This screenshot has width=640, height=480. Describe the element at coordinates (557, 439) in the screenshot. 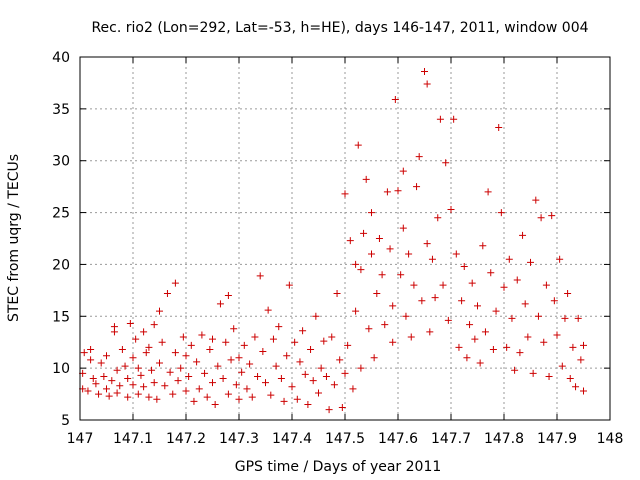

I see `x-tick-label: 147.9` at that location.